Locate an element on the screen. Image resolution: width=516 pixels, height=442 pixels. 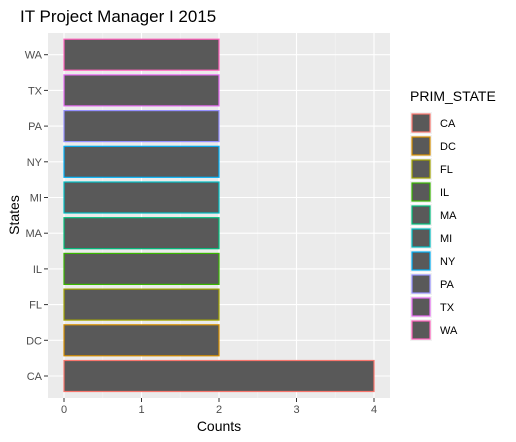
y-tick-label-mi: MI is located at coordinates (36, 199).